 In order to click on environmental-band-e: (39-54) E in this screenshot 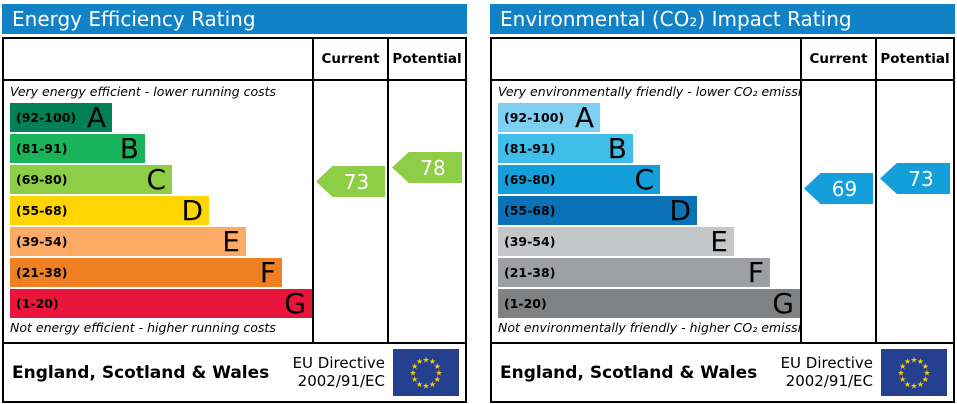, I will do `click(616, 241)`.